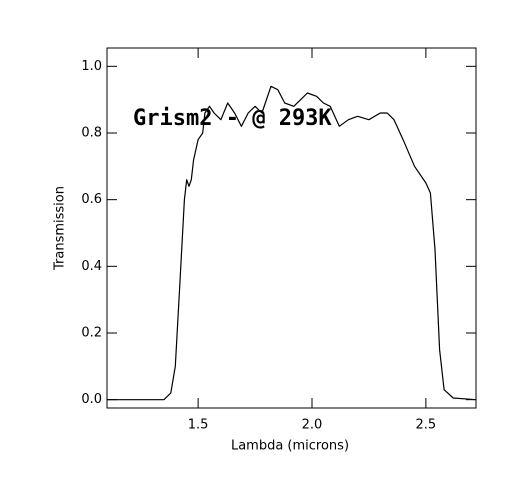  What do you see at coordinates (91, 266) in the screenshot?
I see `y-tick-label: 0.4` at bounding box center [91, 266].